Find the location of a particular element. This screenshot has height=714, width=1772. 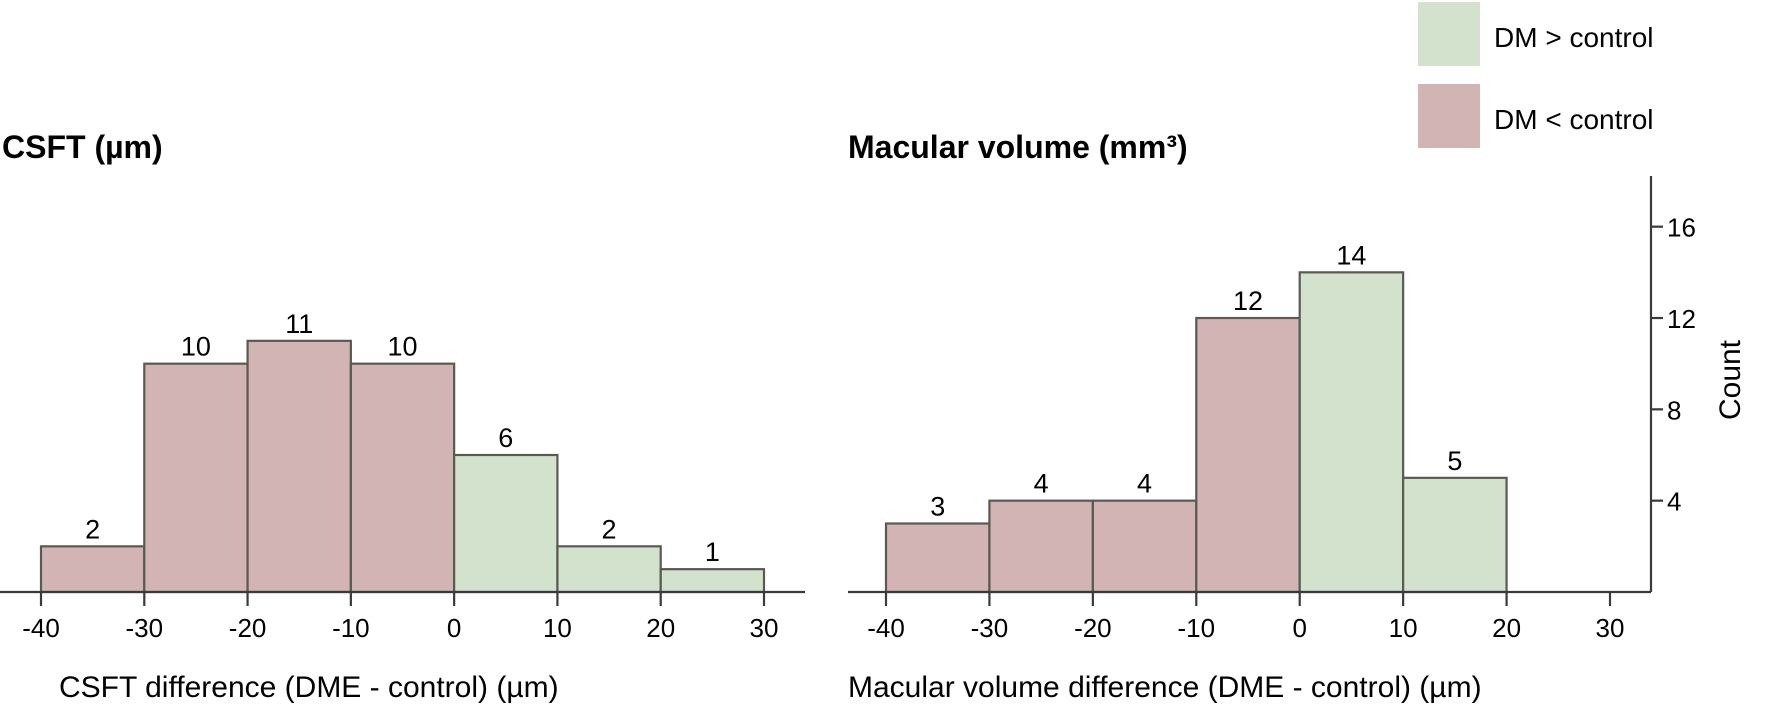

y-tick-label: 4 is located at coordinates (1674, 502).